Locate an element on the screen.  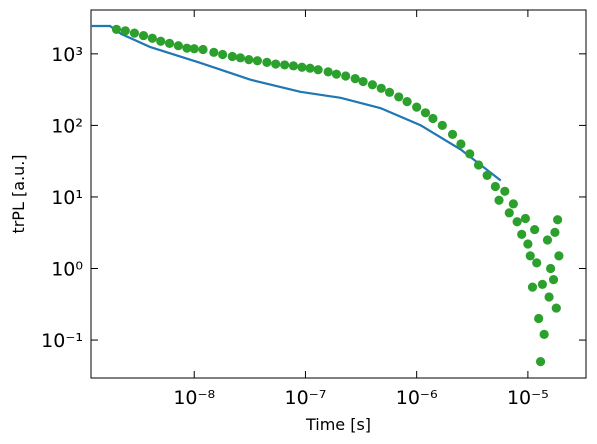
x-axis-label: Time [s] is located at coordinates (338, 424).